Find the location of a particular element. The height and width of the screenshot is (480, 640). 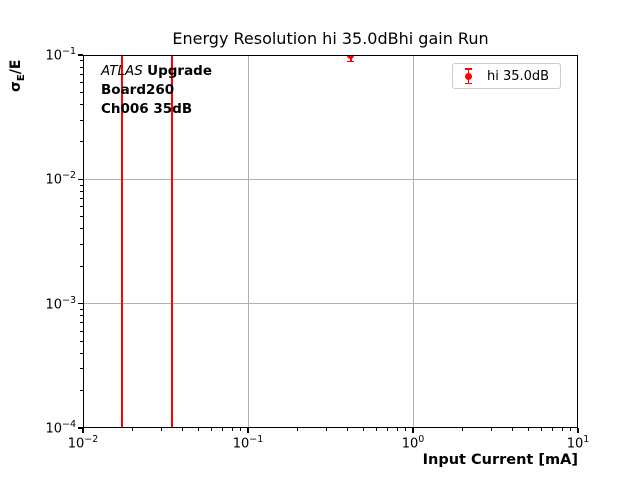

y-tick-label: 10⁻² is located at coordinates (60, 179).